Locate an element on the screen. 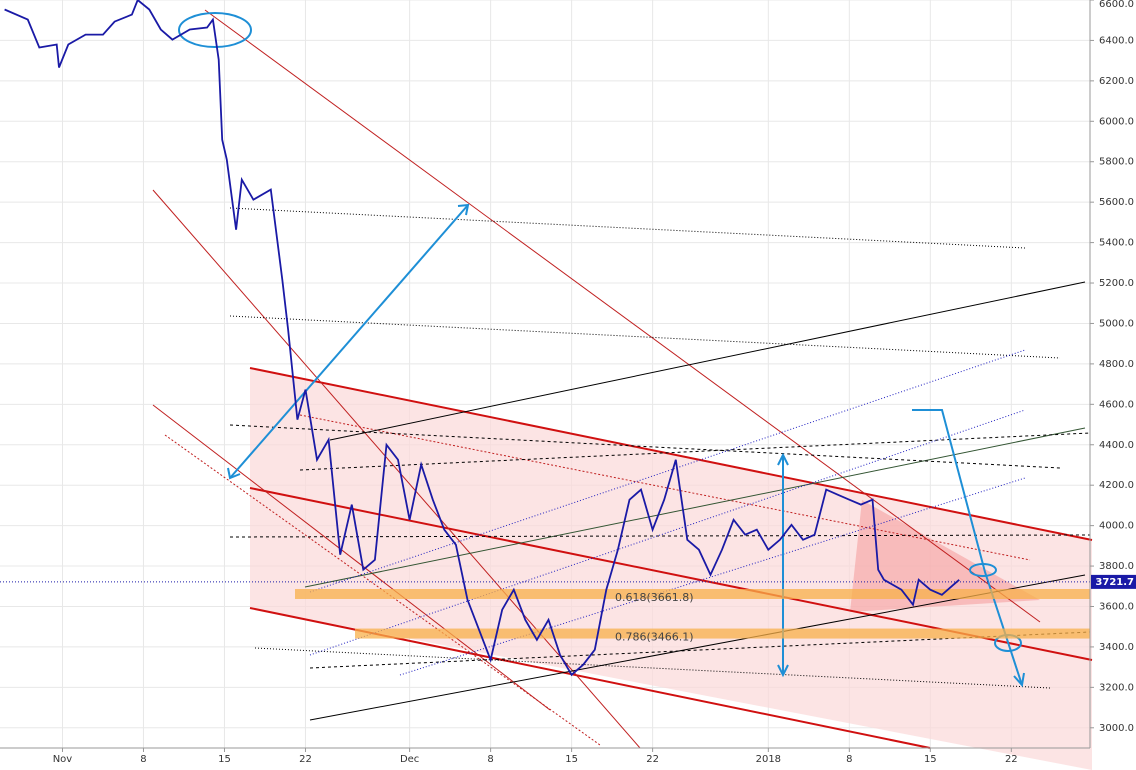 This screenshot has height=770, width=1136. fib-label: 0.618(3661.8) is located at coordinates (654, 597).